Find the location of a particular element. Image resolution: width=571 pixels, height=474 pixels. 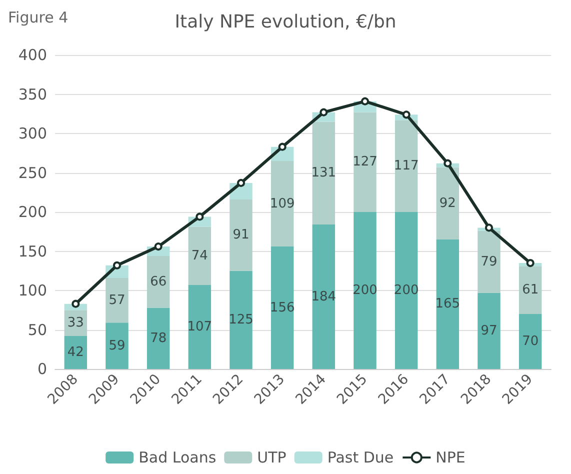

data-label: 165 is located at coordinates (447, 304).